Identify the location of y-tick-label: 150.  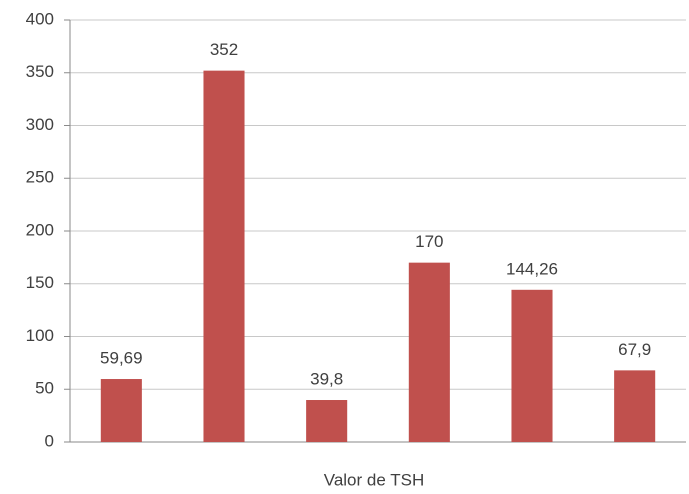
(40, 282).